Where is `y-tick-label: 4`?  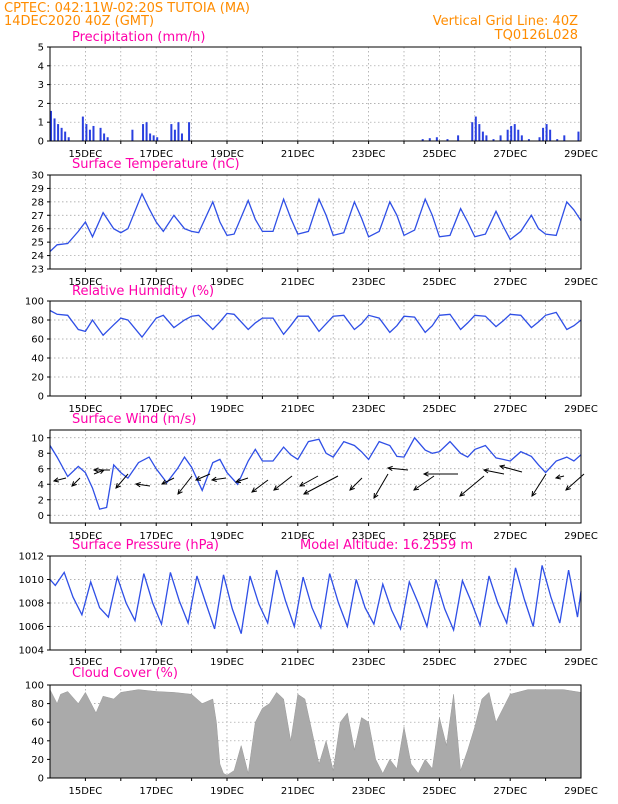 y-tick-label: 4 is located at coordinates (41, 485).